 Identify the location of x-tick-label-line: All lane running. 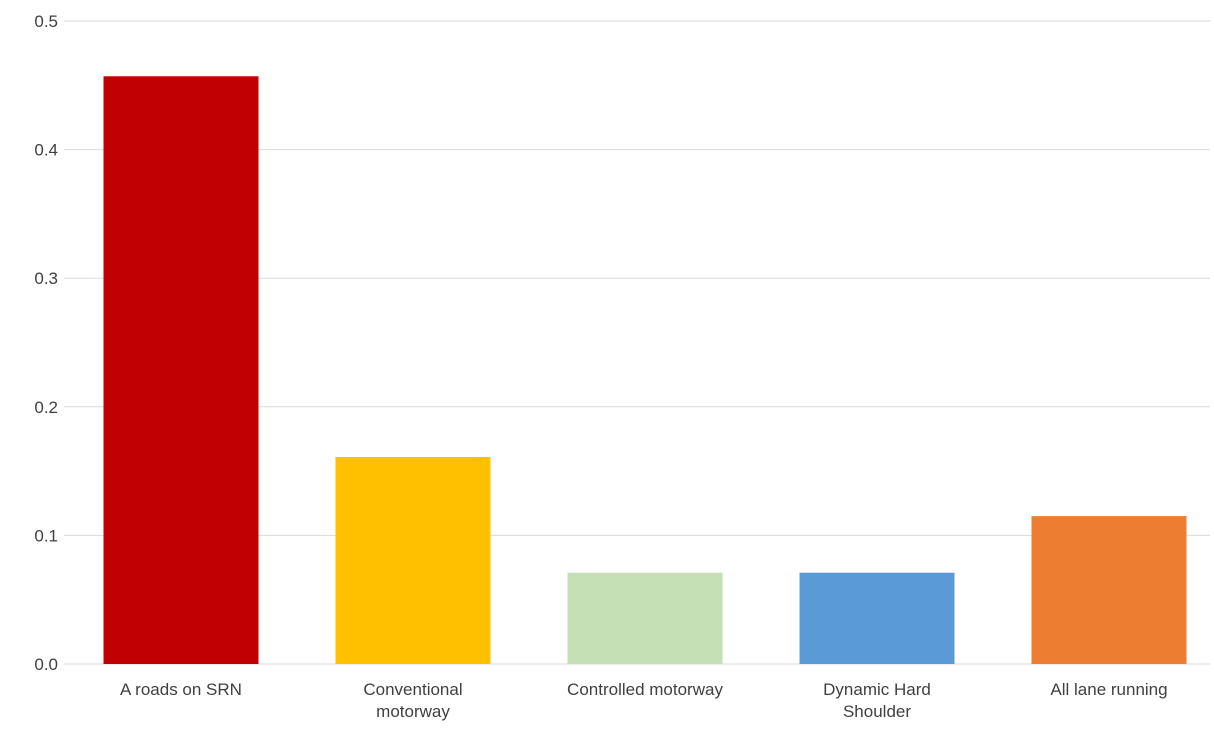
(1108, 689).